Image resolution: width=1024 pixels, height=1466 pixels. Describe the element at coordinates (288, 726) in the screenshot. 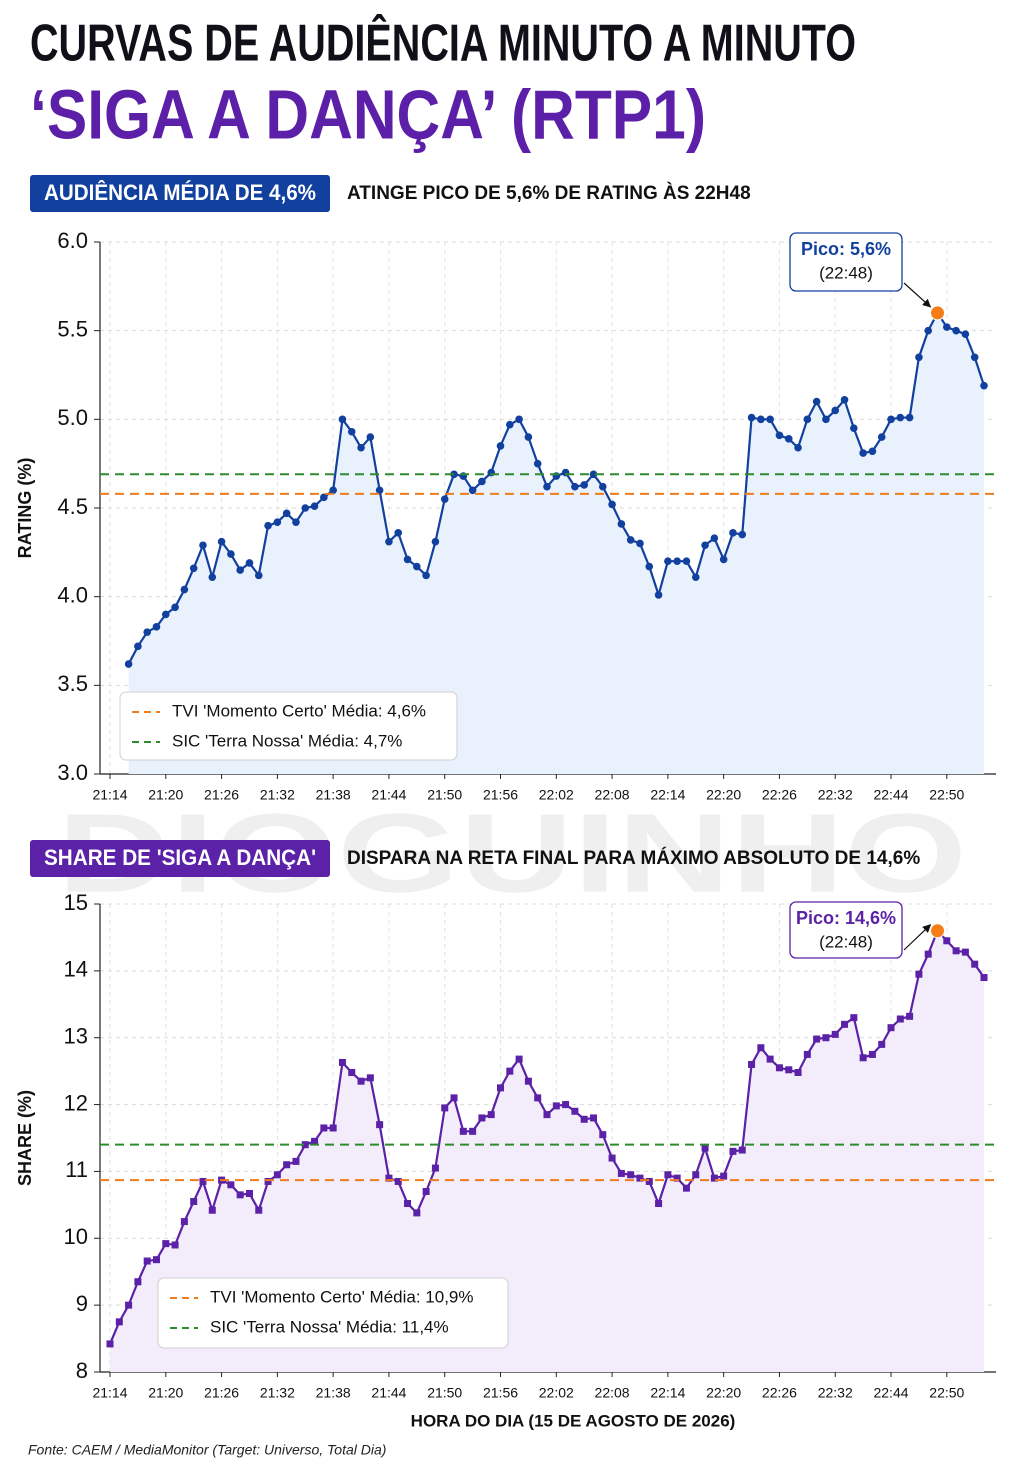

I see `legend-box` at that location.